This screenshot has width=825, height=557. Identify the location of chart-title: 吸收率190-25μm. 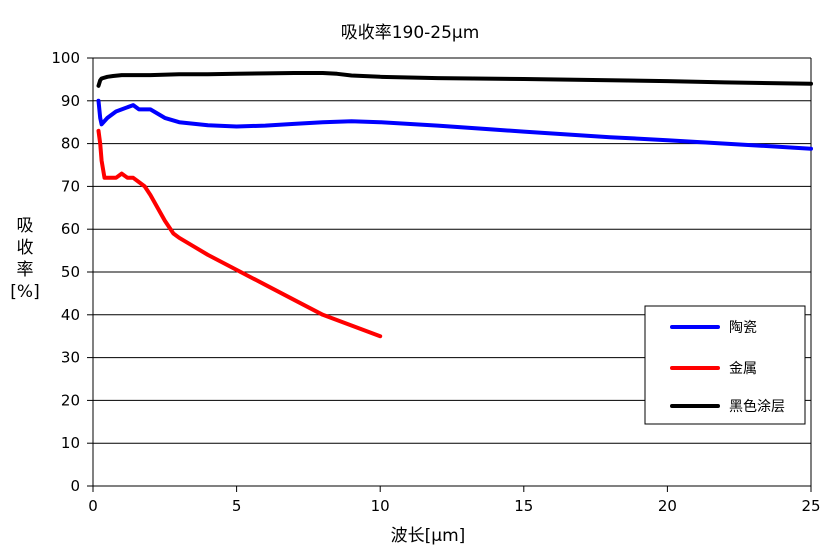
(410, 33).